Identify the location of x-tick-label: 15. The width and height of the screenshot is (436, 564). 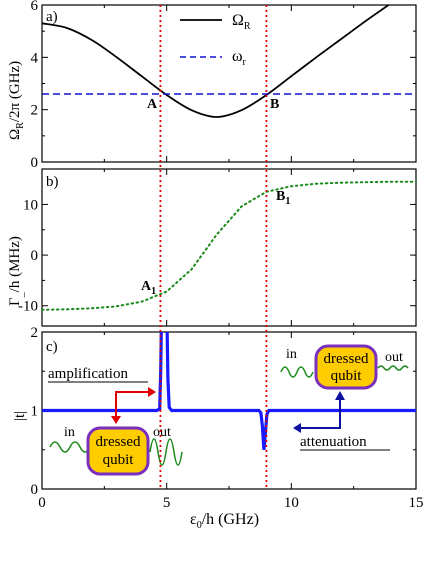
(416, 503).